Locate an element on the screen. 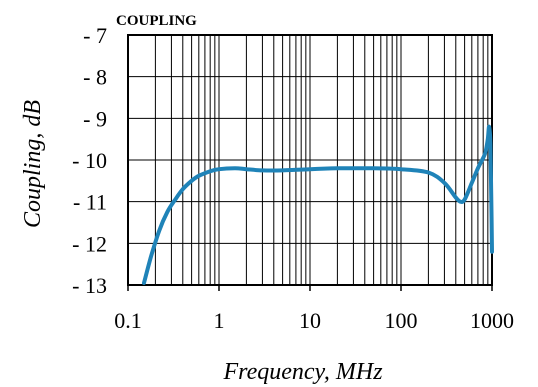 The height and width of the screenshot is (387, 538). x-tick-label: 10 is located at coordinates (310, 320).